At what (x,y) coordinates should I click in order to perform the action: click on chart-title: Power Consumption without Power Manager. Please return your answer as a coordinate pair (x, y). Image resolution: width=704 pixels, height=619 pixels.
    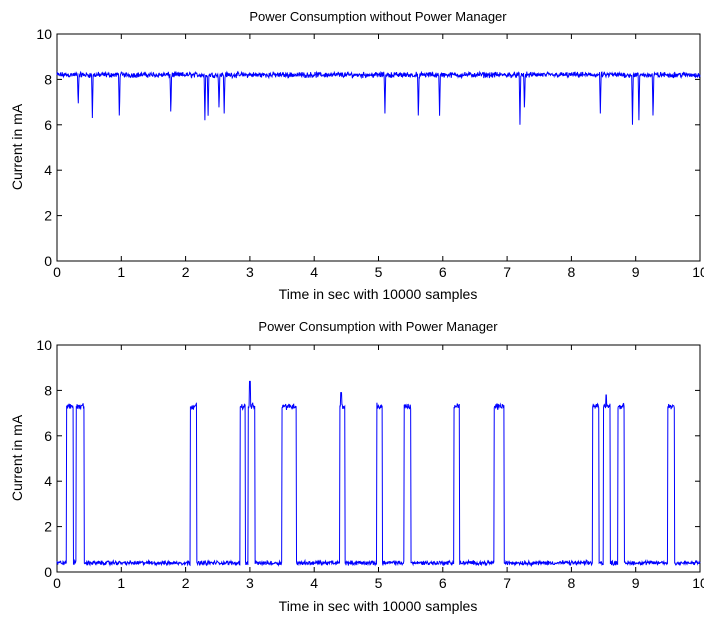
    Looking at the image, I should click on (378, 16).